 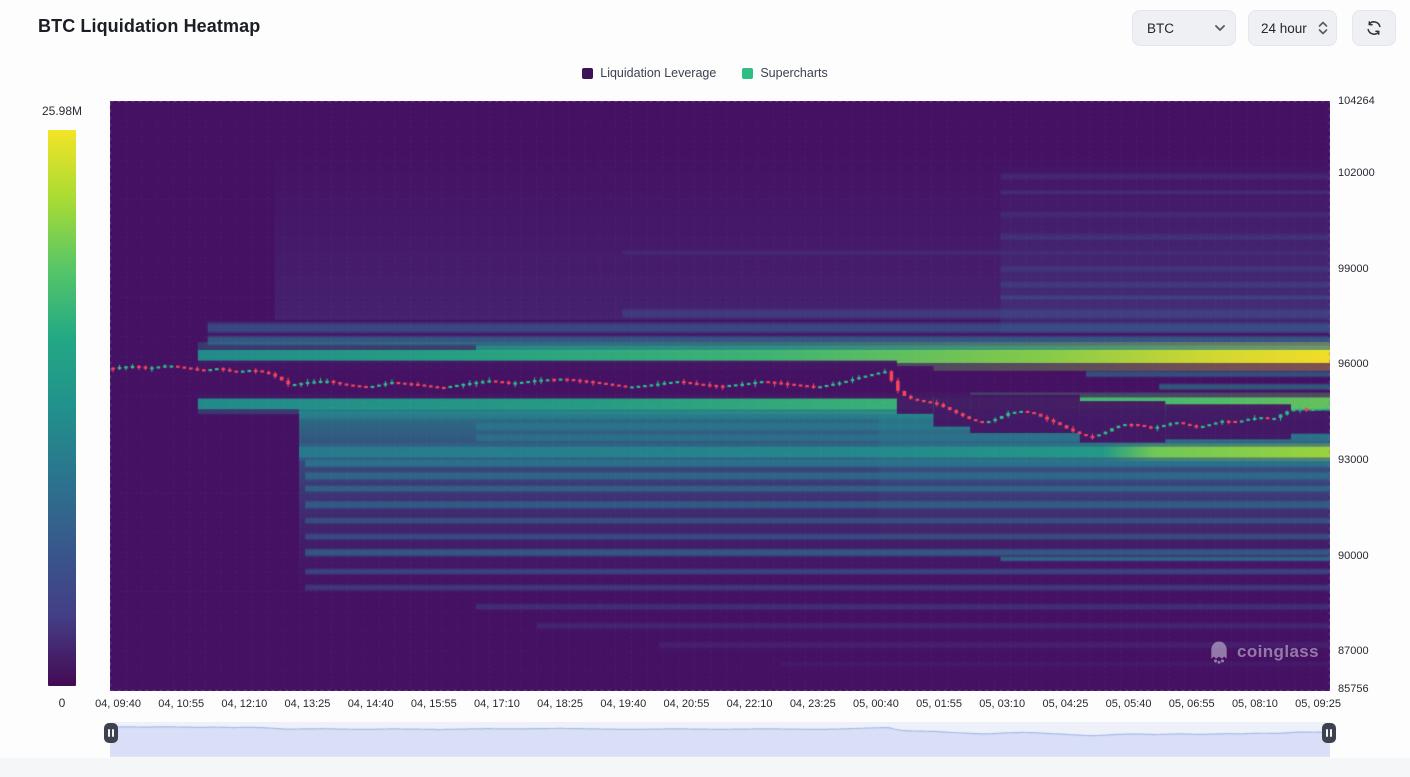 What do you see at coordinates (1323, 28) in the screenshot?
I see `updown-chevrons-icon` at bounding box center [1323, 28].